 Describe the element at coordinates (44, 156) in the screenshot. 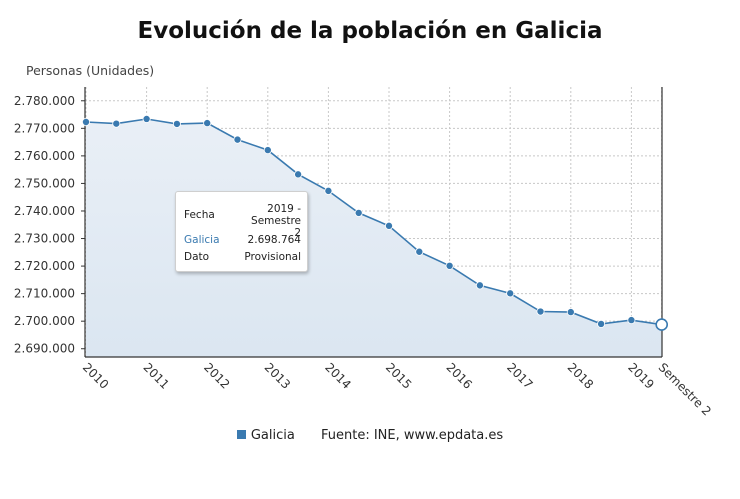

I see `y-tick-label: 2.760.000` at that location.